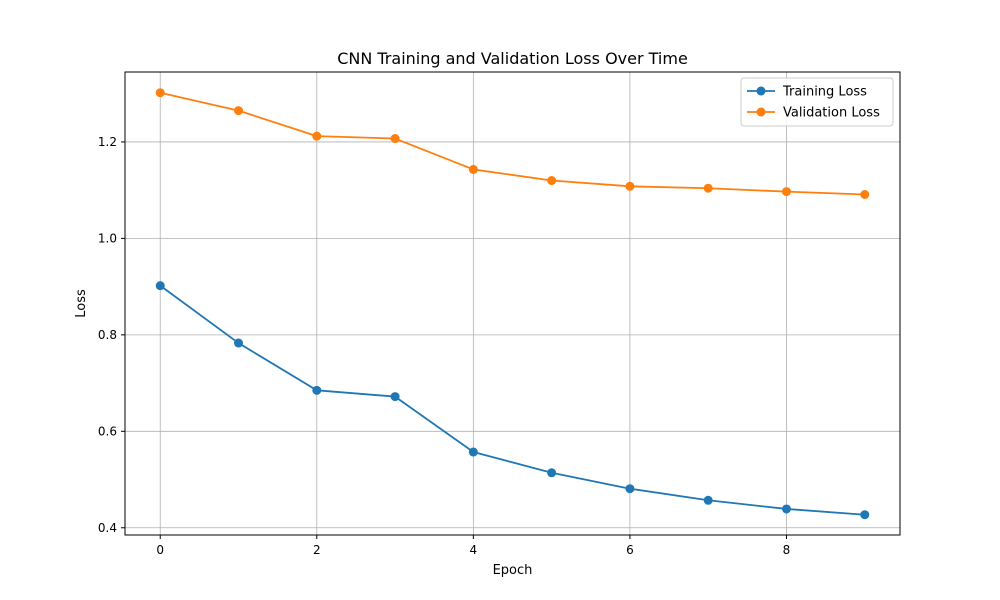 The image size is (1000, 600). I want to click on y-tick-label: 1.0, so click(107, 238).